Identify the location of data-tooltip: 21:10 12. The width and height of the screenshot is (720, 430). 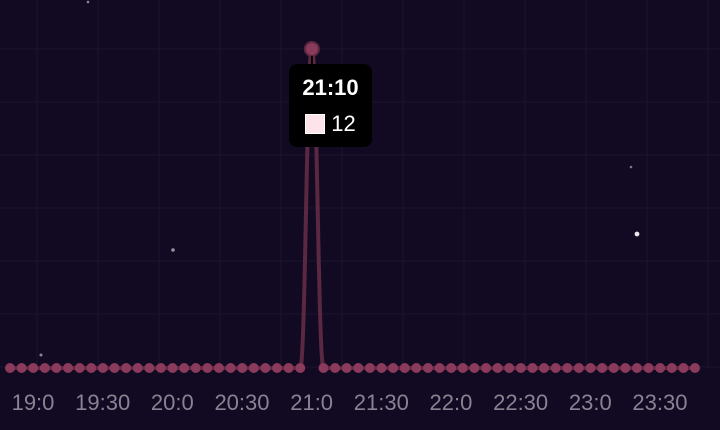
(330, 105).